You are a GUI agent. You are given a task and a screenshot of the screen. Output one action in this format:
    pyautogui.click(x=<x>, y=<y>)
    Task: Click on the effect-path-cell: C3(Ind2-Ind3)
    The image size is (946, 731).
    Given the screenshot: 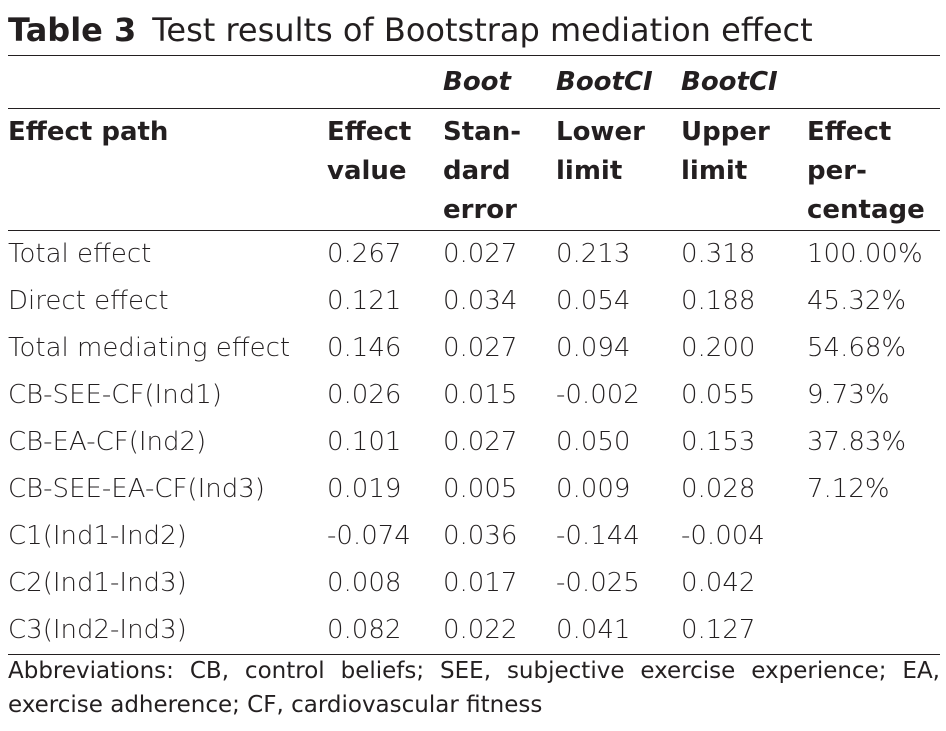 What is the action you would take?
    pyautogui.click(x=97, y=630)
    